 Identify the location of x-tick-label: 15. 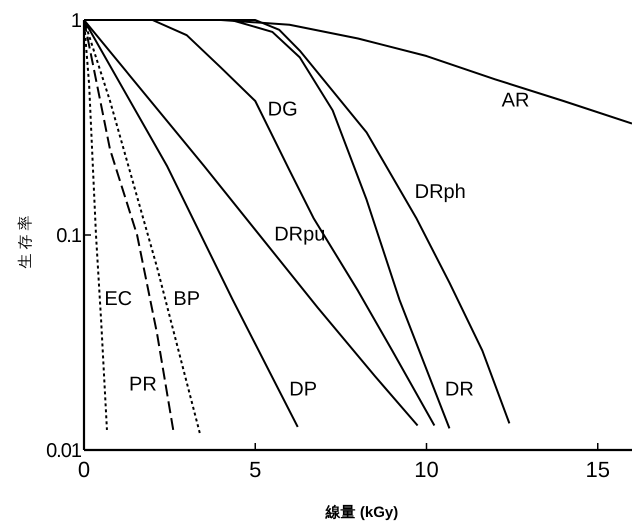
(598, 469).